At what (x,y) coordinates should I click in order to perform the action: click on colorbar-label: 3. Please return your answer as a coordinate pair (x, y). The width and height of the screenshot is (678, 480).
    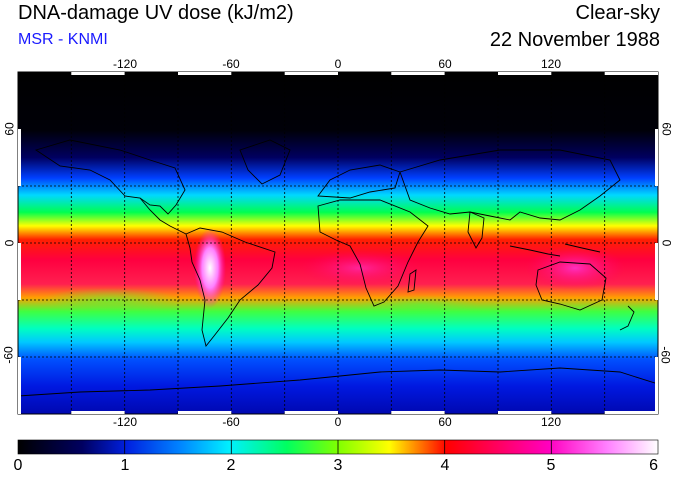
    Looking at the image, I should click on (338, 465).